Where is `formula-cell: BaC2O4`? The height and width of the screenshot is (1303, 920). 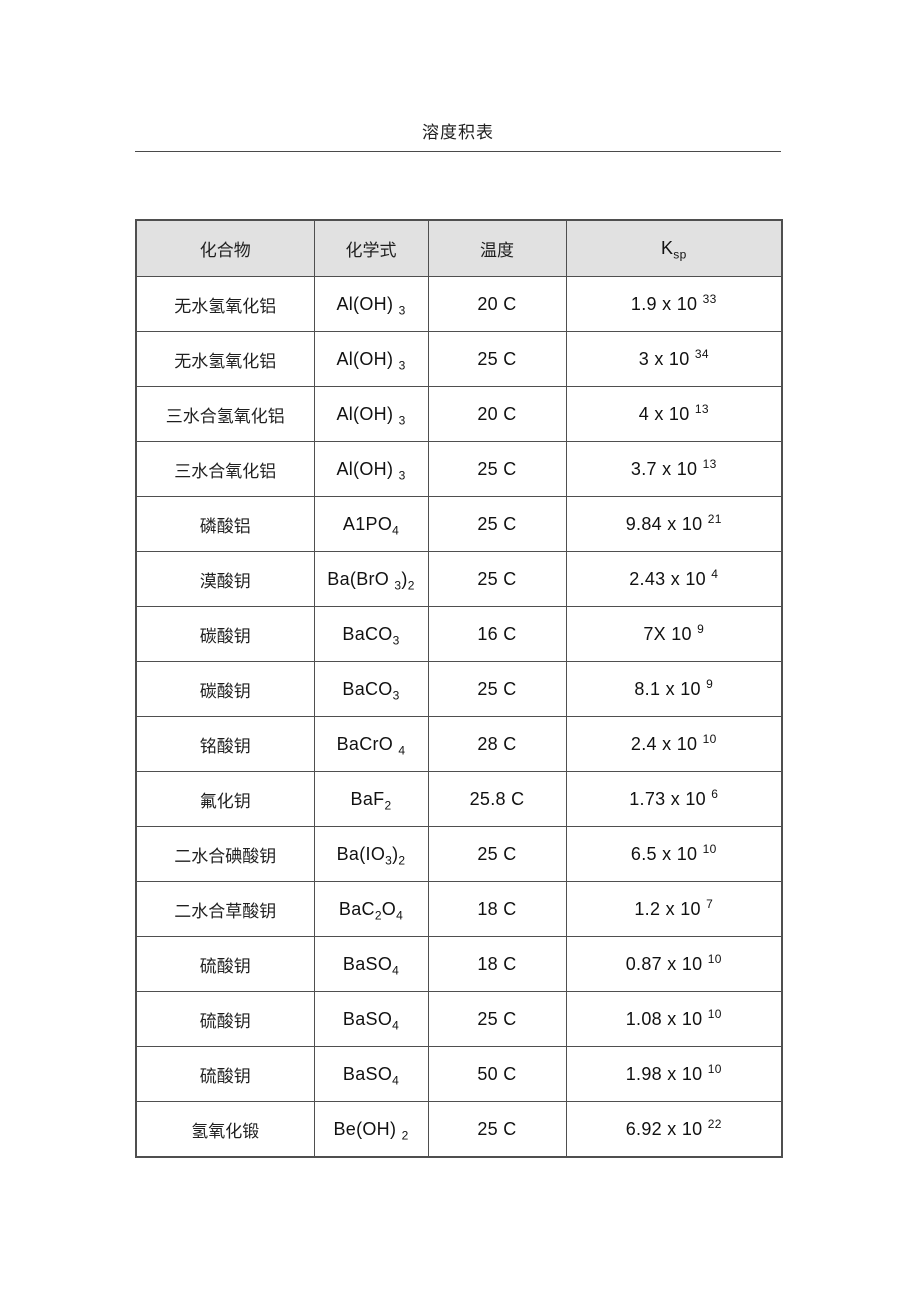 formula-cell: BaC2O4 is located at coordinates (371, 909).